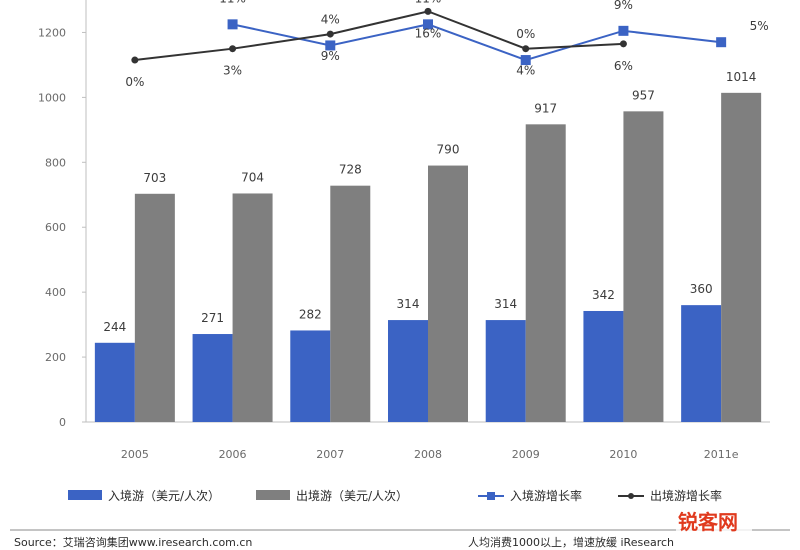 The width and height of the screenshot is (800, 550). I want to click on growth-rate-label: 6%, so click(623, 66).